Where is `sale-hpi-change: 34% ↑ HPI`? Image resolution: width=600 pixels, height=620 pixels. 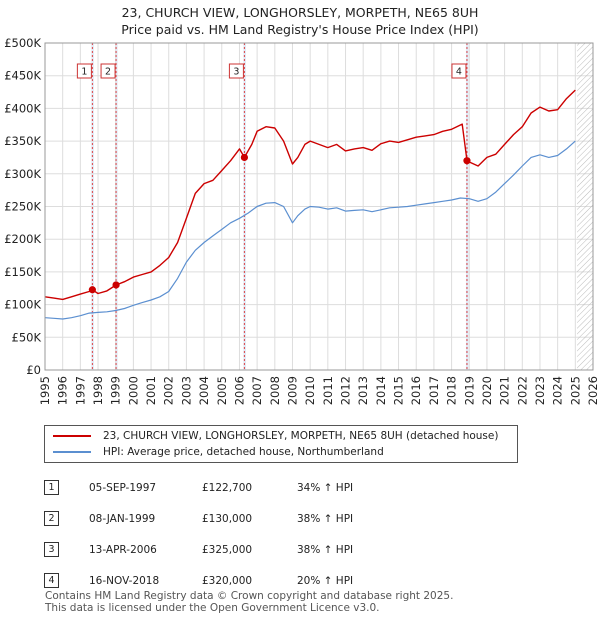
sale-hpi-change: 34% ↑ HPI is located at coordinates (325, 487).